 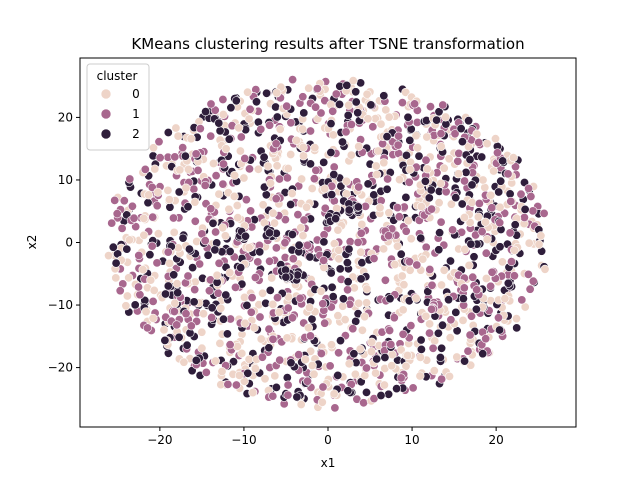 What do you see at coordinates (60, 368) in the screenshot?
I see `y-tick-label: −20` at bounding box center [60, 368].